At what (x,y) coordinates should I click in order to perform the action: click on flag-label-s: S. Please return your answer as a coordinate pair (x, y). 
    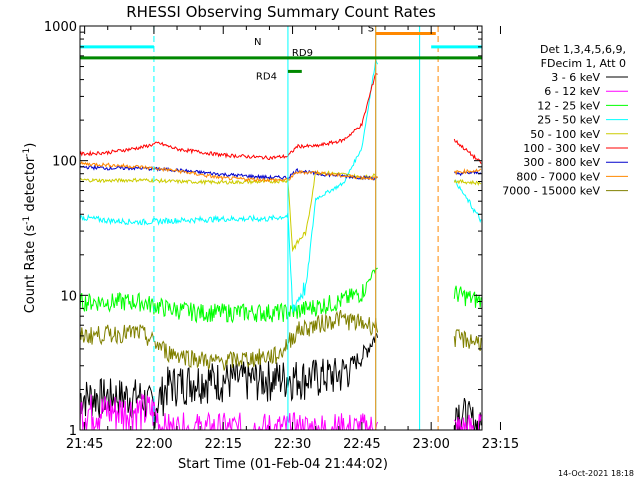
    Looking at the image, I should click on (371, 28).